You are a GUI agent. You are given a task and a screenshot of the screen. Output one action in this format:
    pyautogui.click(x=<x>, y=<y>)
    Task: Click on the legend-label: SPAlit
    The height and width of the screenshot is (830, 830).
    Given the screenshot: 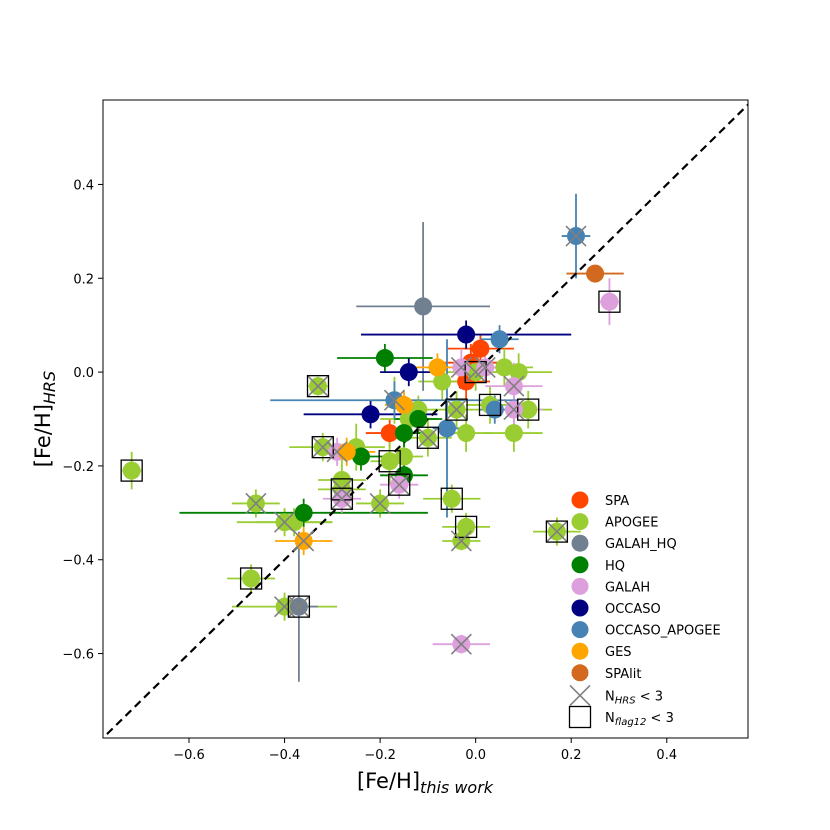 What is the action you would take?
    pyautogui.click(x=623, y=674)
    